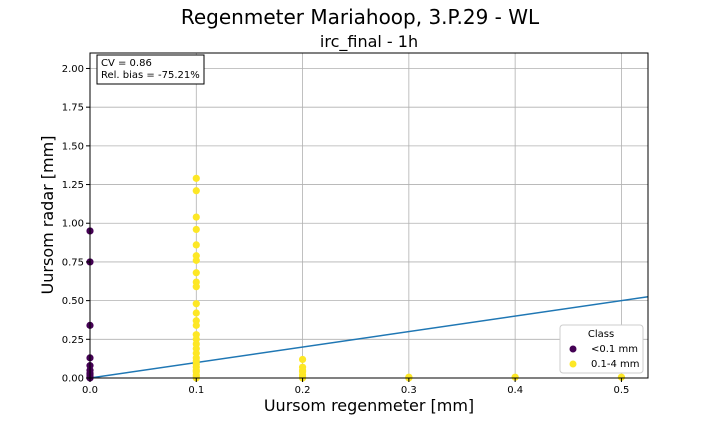 Image resolution: width=720 pixels, height=432 pixels. I want to click on x-tick-label: 0.5, so click(621, 390).